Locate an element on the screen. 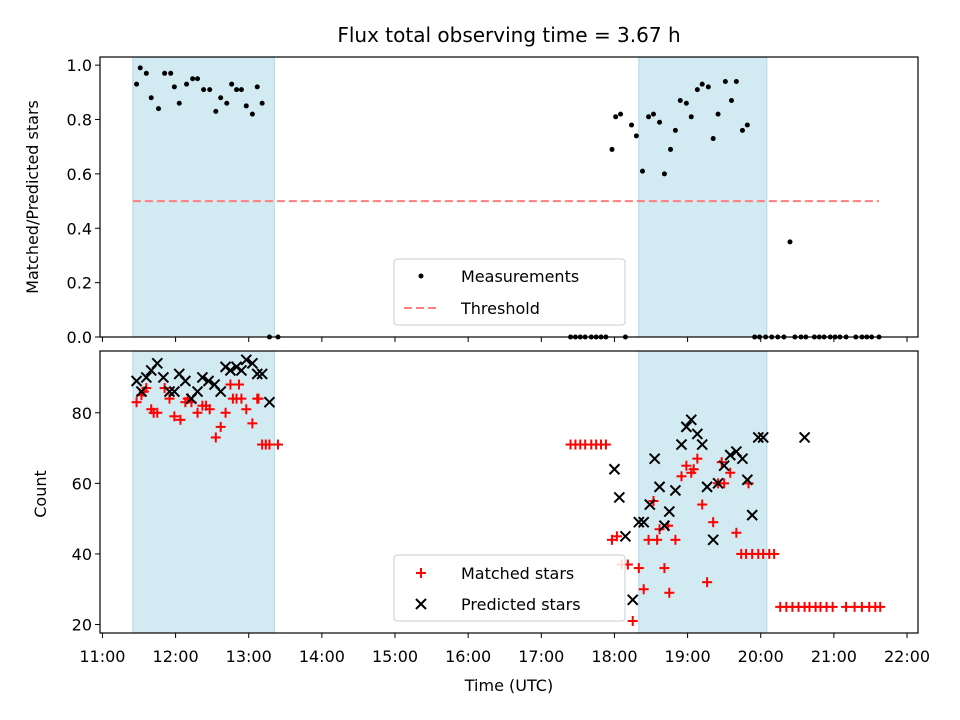  top-legend: Measurements Threshold is located at coordinates (509, 292).